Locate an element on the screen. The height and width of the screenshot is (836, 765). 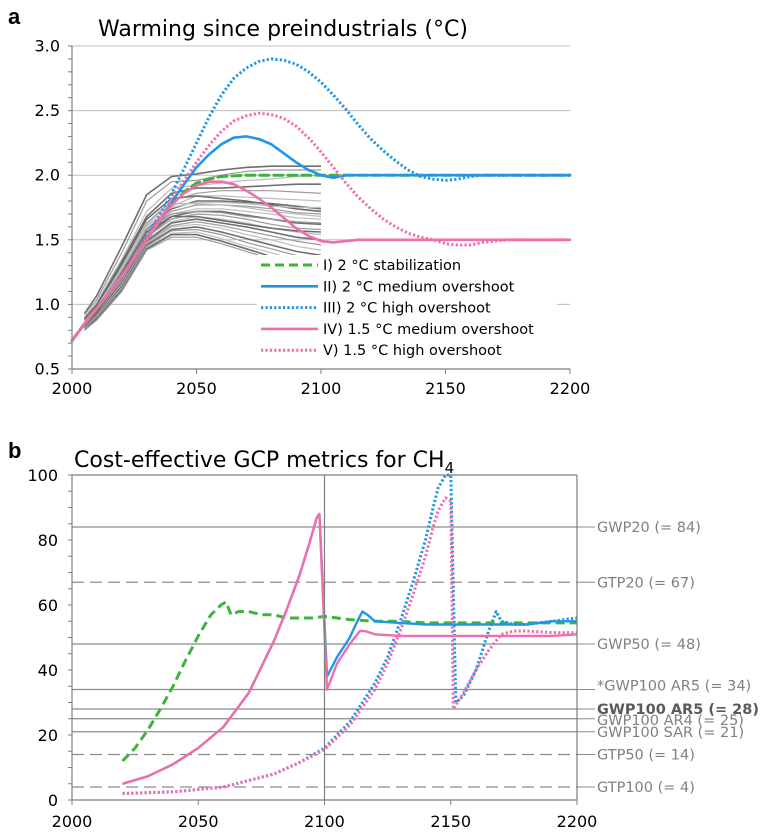
ytick-label-a-1: 1.0 is located at coordinates (47, 304).